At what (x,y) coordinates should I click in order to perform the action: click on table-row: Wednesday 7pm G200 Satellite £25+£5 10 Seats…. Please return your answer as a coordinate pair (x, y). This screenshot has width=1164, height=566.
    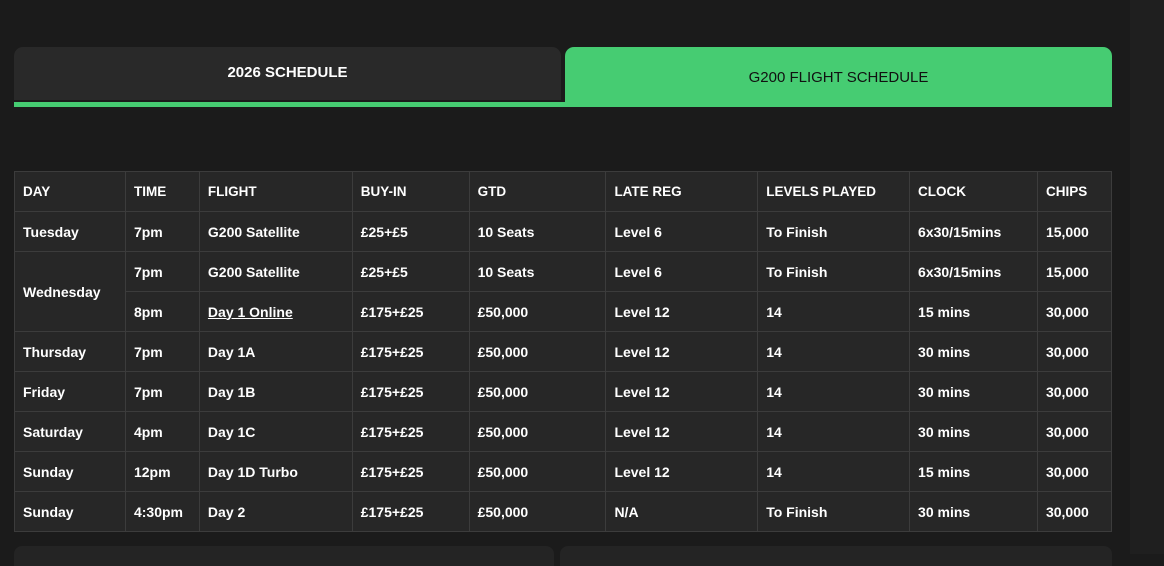
    Looking at the image, I should click on (563, 291).